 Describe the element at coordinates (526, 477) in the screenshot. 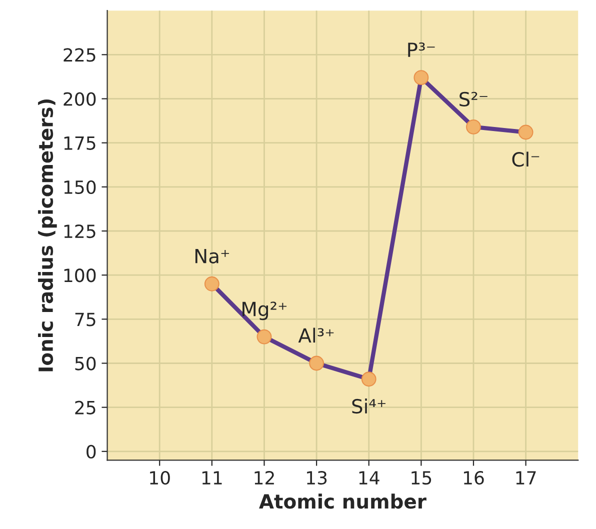

I see `x-tick-label: 17` at that location.